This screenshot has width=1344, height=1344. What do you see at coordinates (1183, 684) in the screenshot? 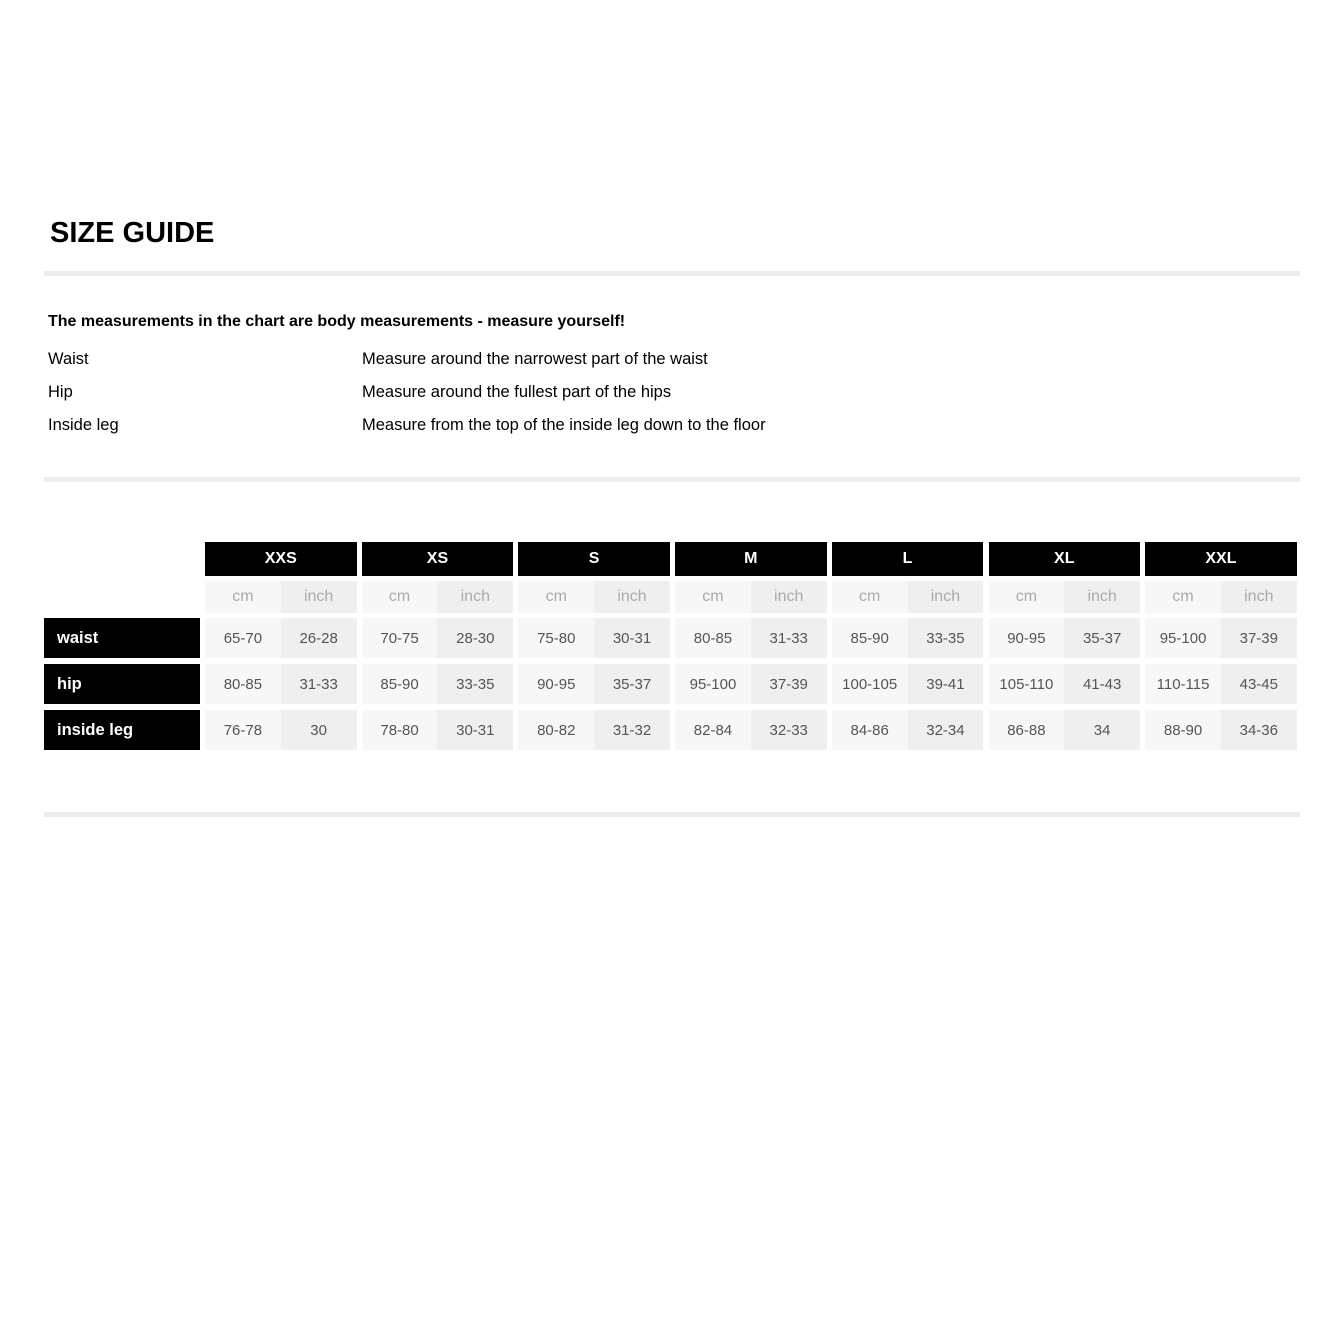
I see `value-cm: 110-115` at bounding box center [1183, 684].